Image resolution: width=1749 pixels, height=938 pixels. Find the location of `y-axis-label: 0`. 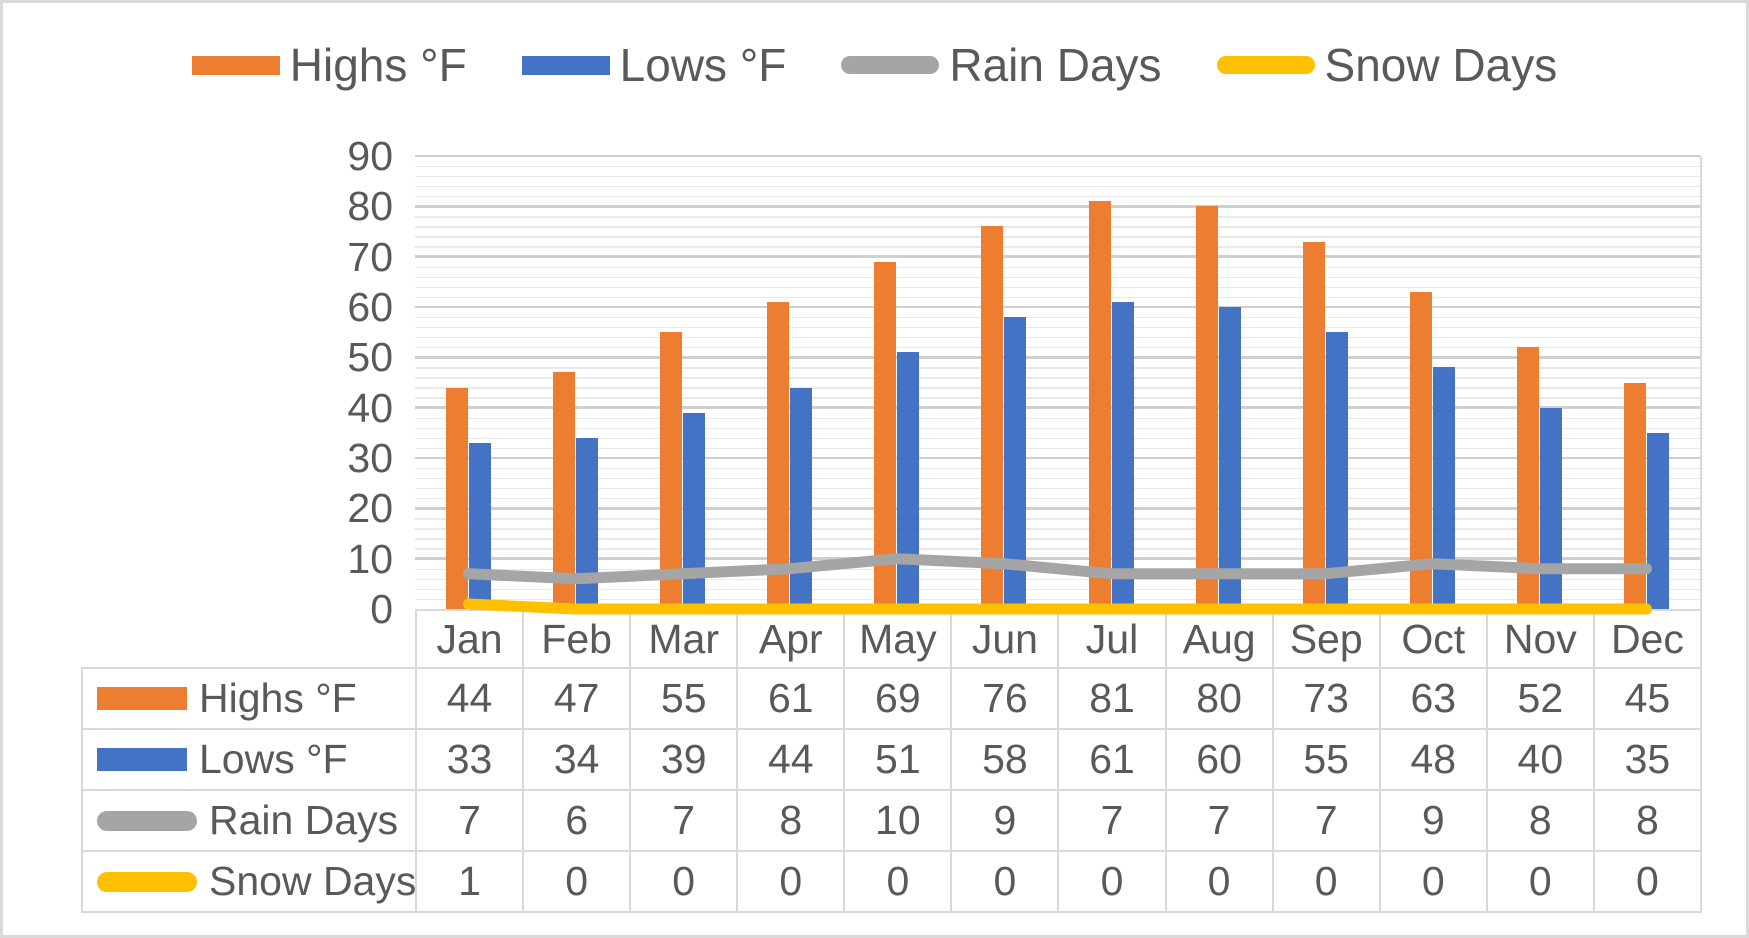

y-axis-label: 0 is located at coordinates (381, 609).